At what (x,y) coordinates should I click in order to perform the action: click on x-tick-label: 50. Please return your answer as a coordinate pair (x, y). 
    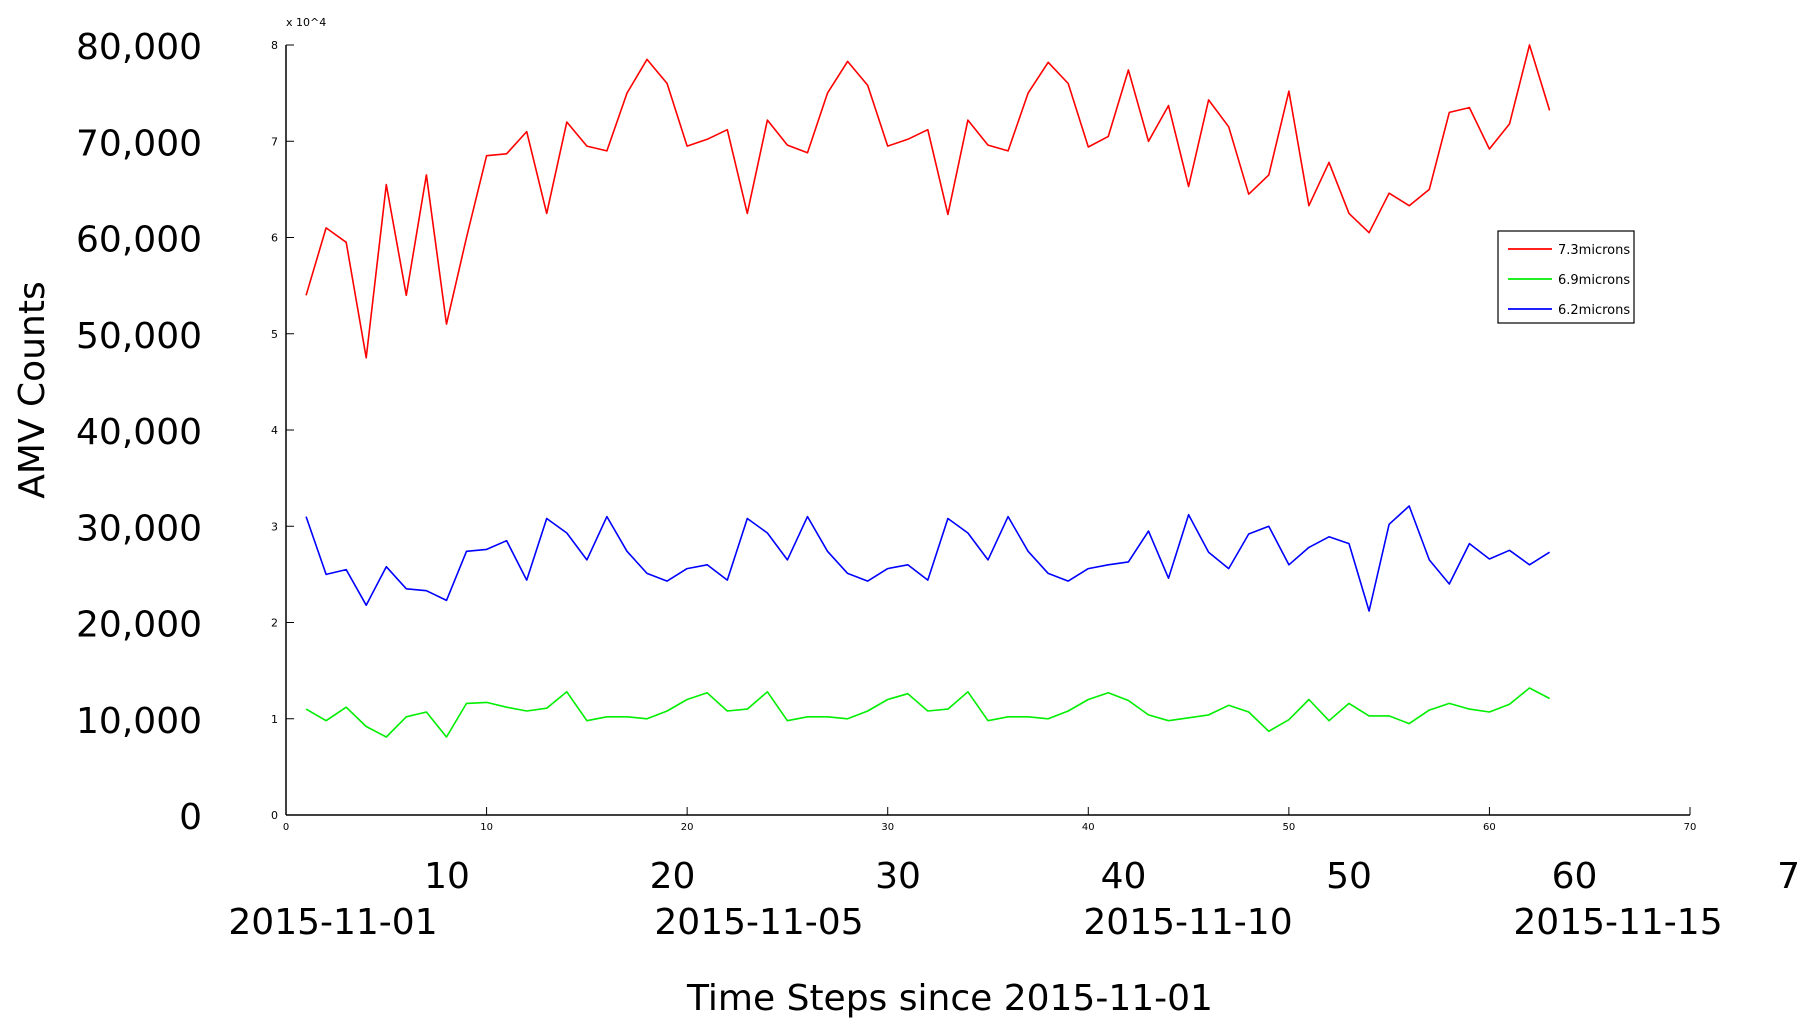
    Looking at the image, I should click on (1349, 876).